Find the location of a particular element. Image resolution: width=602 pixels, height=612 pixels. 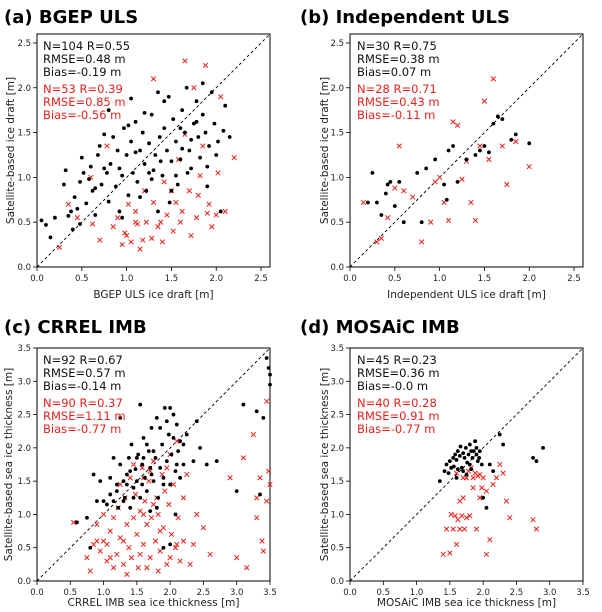

stat-red-rmse: RMSE=1.11 m is located at coordinates (84, 416).